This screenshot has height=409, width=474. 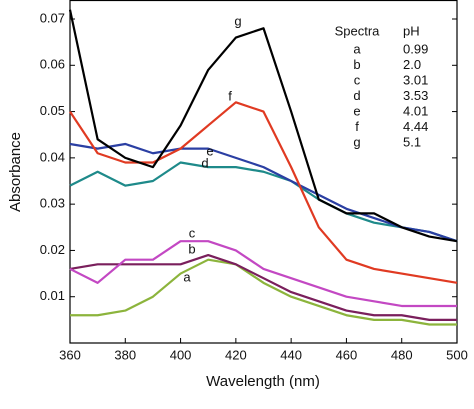 What do you see at coordinates (52, 110) in the screenshot?
I see `y-tick-label: 0.05` at bounding box center [52, 110].